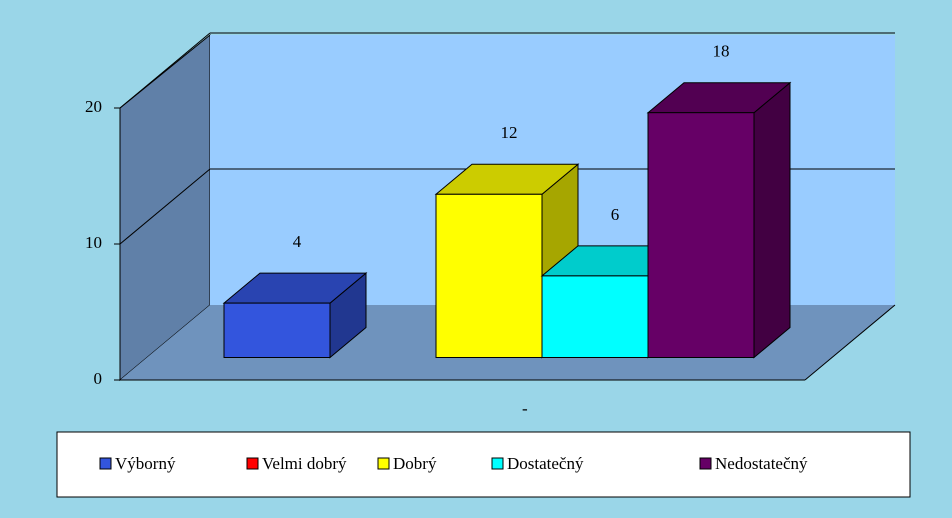 The image size is (952, 518). Describe the element at coordinates (525, 408) in the screenshot. I see `dash: -` at that location.